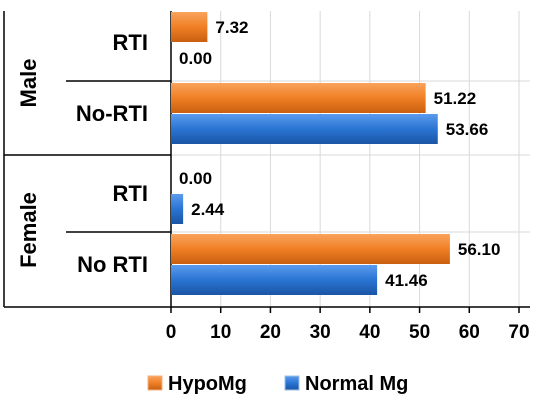 The width and height of the screenshot is (550, 401). I want to click on legend-swatch-normal-mg, so click(292, 383).